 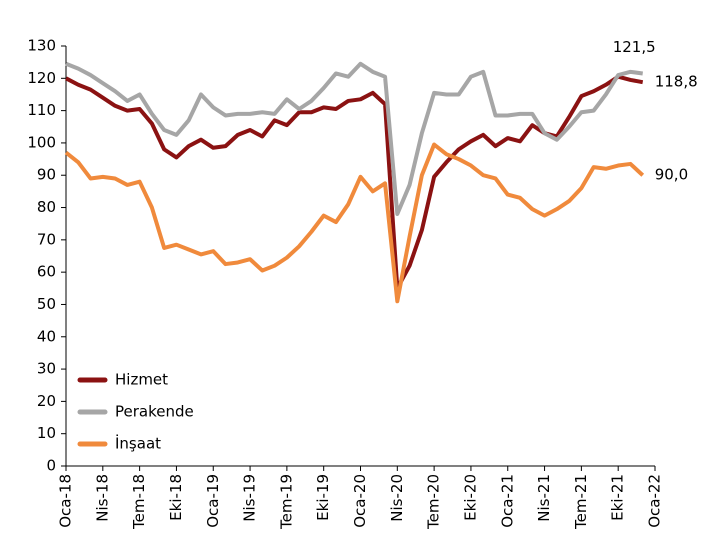 What do you see at coordinates (213, 501) in the screenshot?
I see `x-tick-label: Oca-19` at bounding box center [213, 501].